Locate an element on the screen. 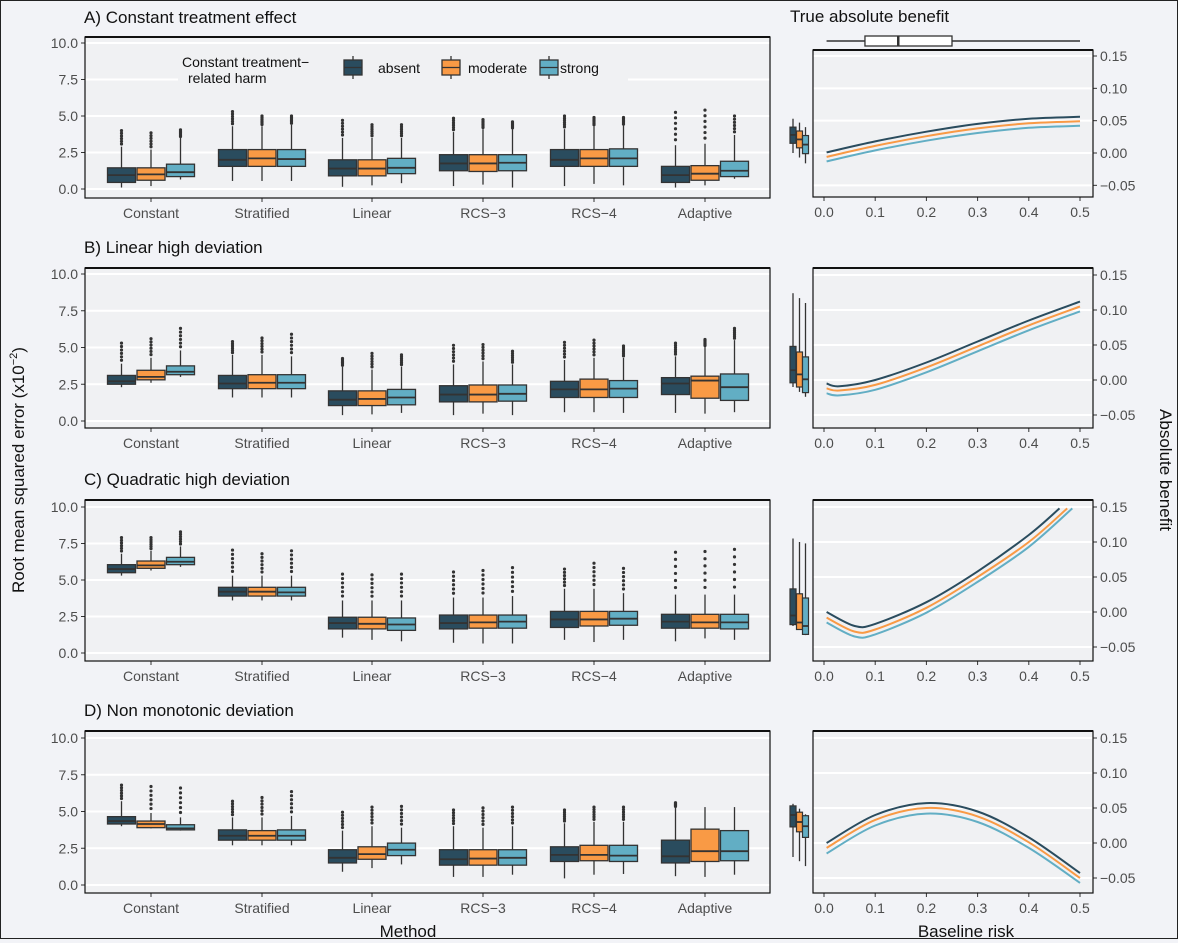 The width and height of the screenshot is (1178, 943). x-tick-label: Linear is located at coordinates (372, 676).